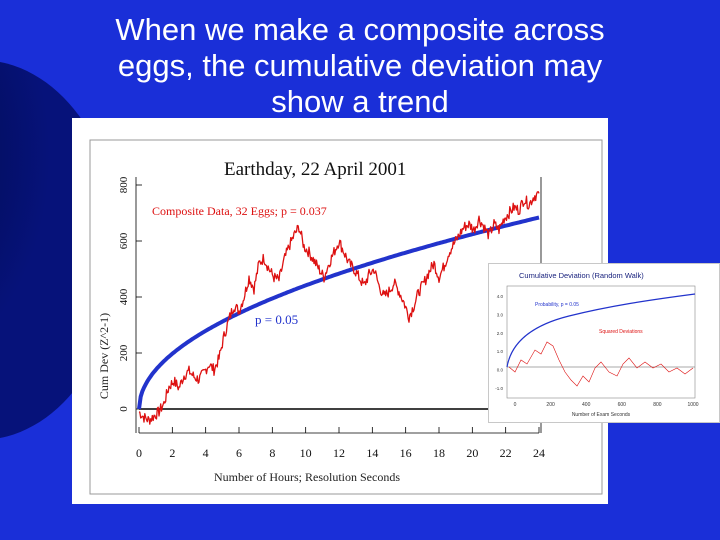 Image resolution: width=720 pixels, height=540 pixels. What do you see at coordinates (139, 453) in the screenshot?
I see `x-tick-label: 0` at bounding box center [139, 453].